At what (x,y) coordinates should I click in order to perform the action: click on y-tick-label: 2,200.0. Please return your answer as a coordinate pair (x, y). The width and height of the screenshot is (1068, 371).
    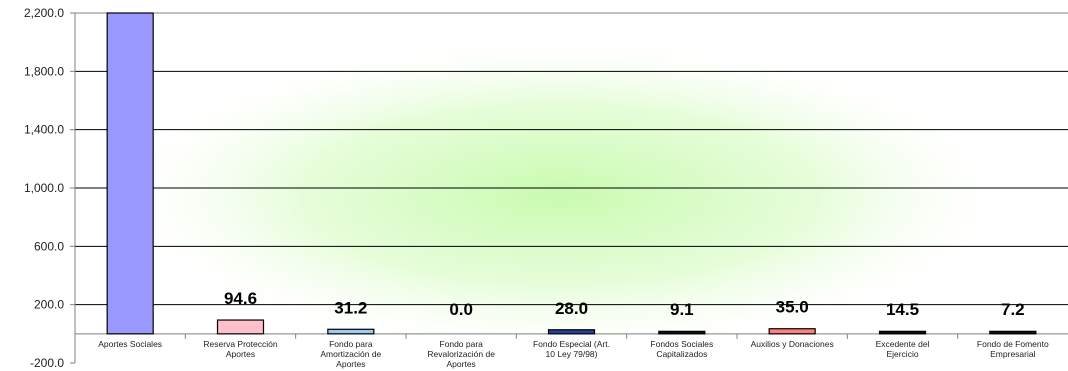
    Looking at the image, I should click on (44, 13).